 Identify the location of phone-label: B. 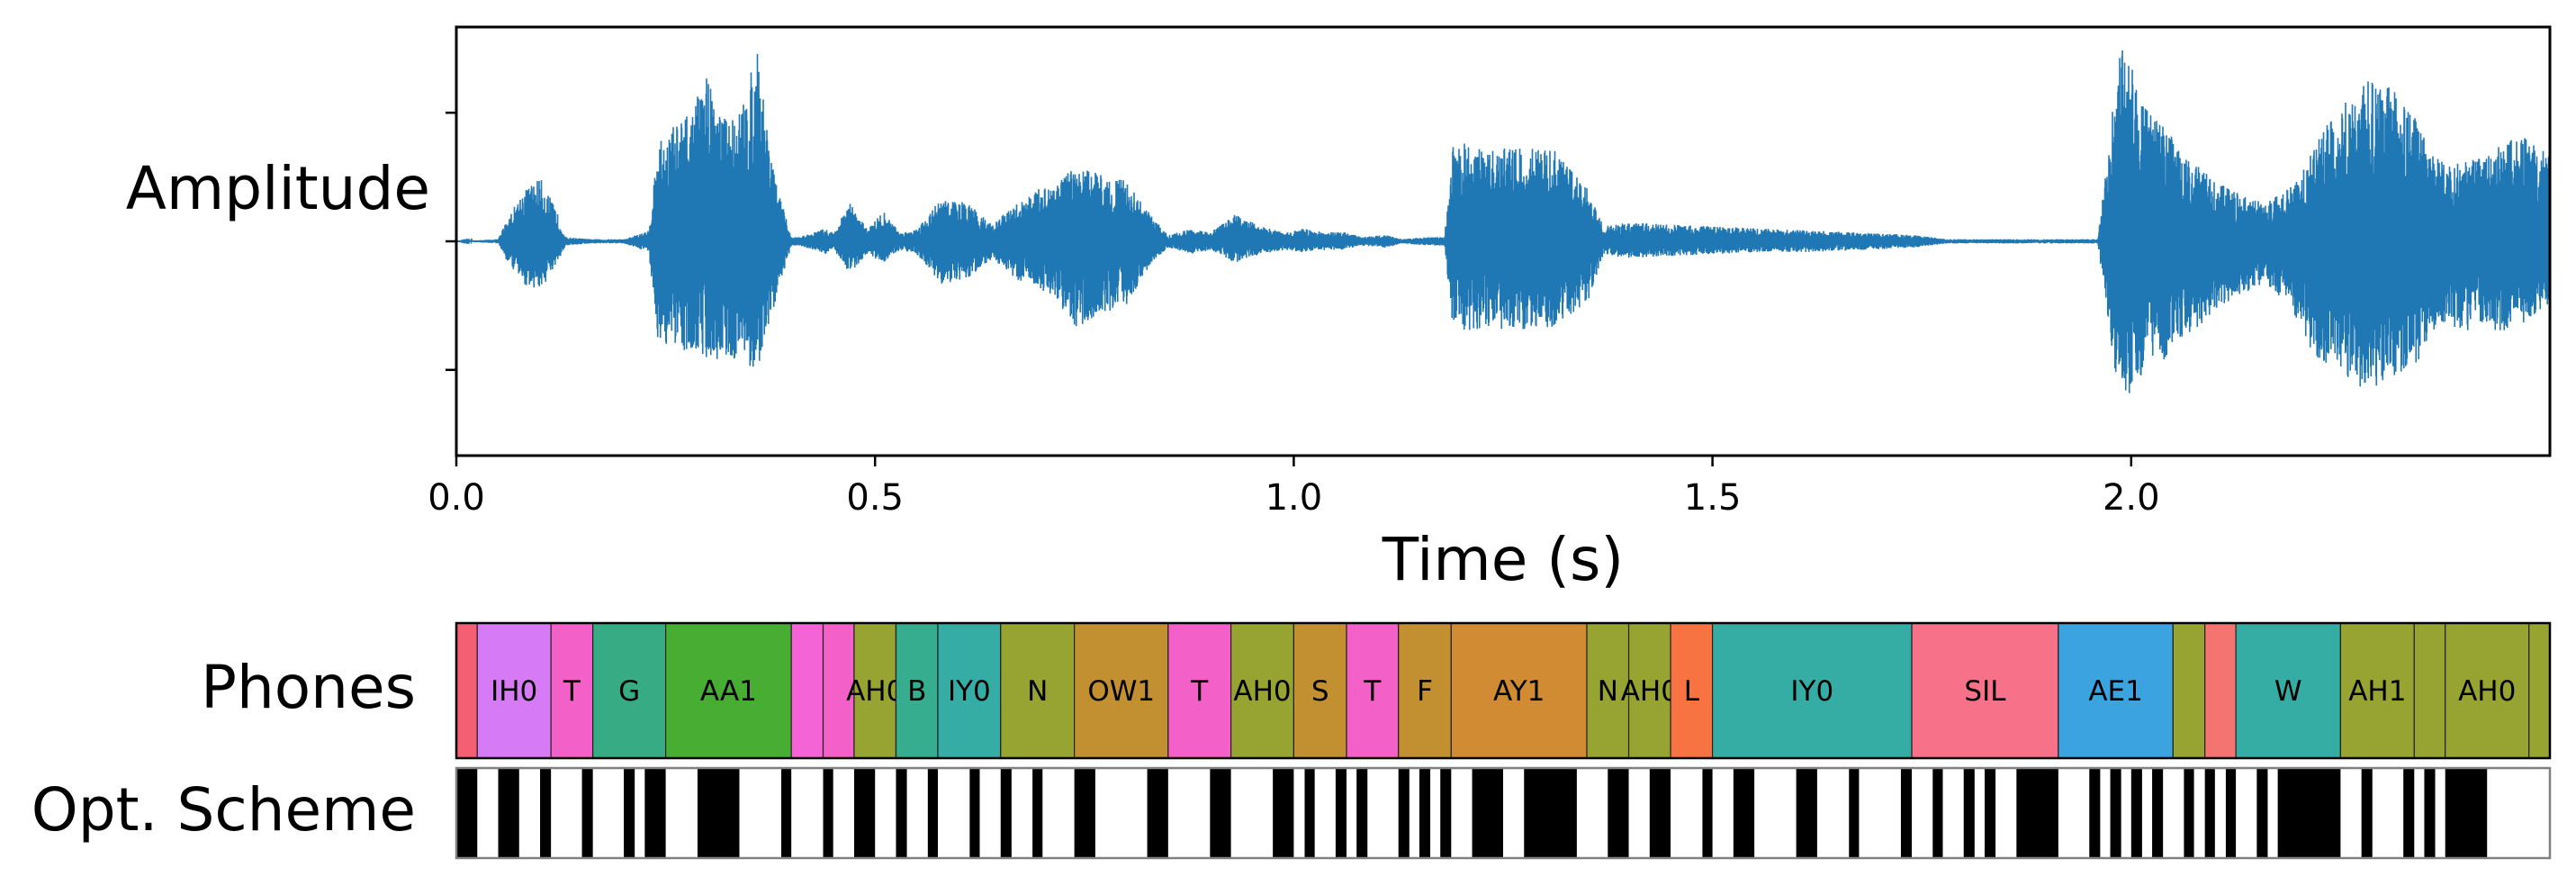
(916, 691).